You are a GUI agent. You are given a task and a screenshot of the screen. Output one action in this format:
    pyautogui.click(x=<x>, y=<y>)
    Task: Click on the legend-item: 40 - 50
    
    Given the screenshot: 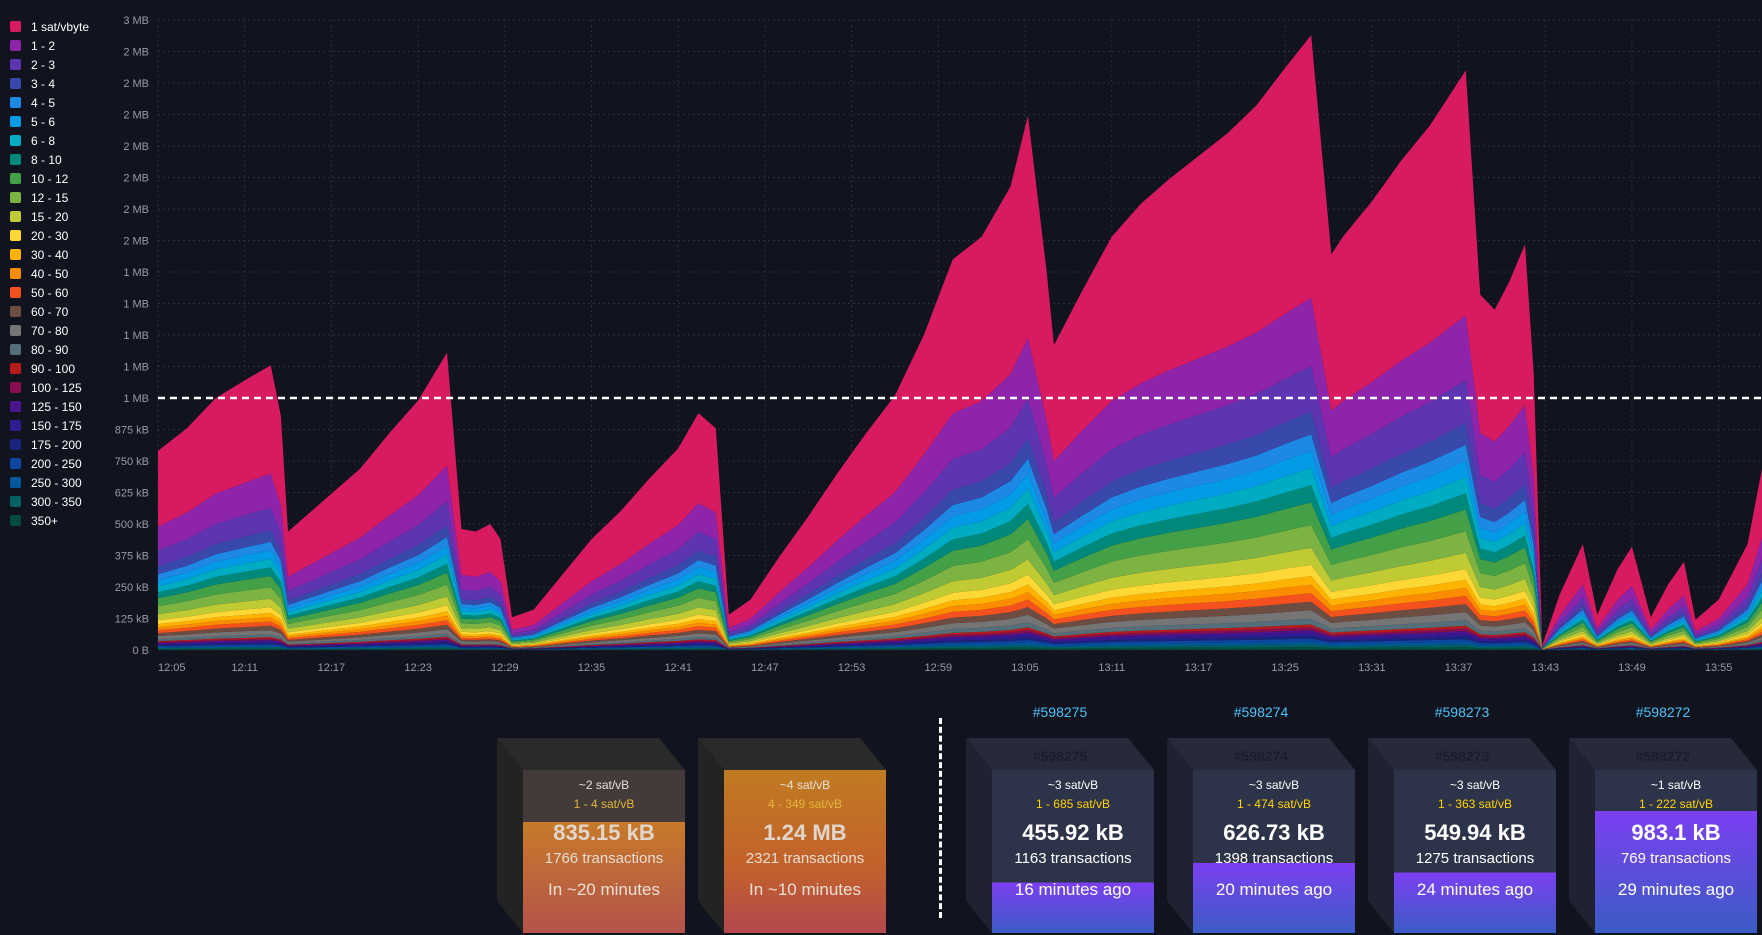 What is the action you would take?
    pyautogui.click(x=60, y=273)
    